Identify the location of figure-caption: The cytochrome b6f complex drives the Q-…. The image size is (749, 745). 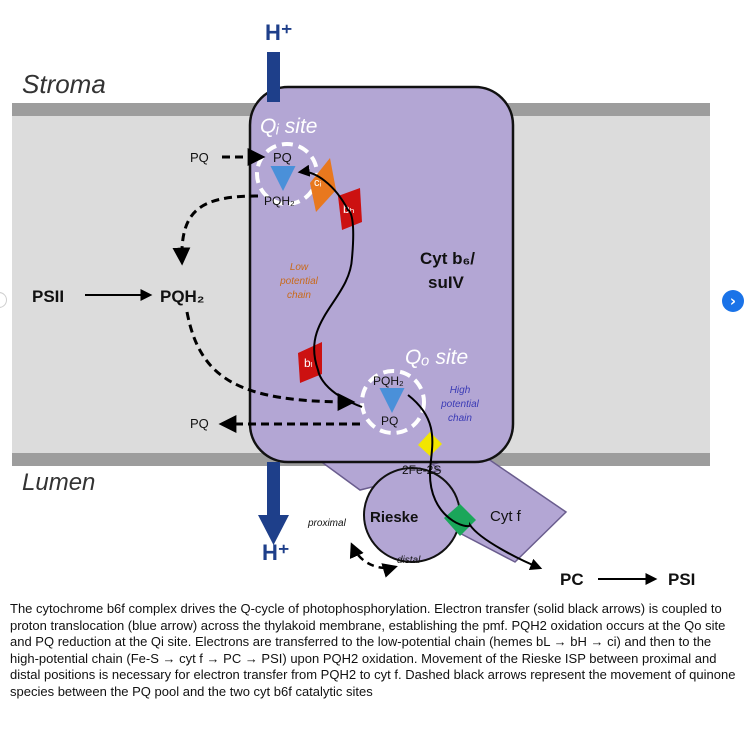
(373, 650).